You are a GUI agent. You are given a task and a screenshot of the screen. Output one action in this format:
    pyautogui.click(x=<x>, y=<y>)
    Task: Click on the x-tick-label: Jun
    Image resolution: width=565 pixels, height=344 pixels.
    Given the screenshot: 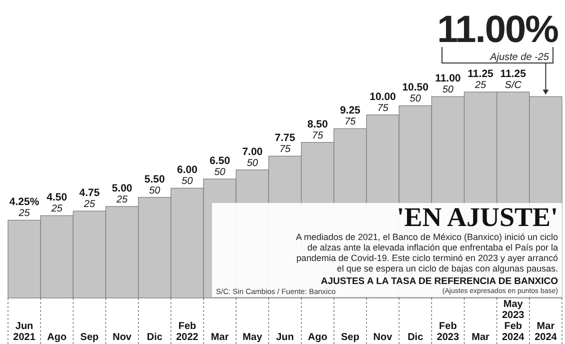 What is the action you would take?
    pyautogui.click(x=285, y=337)
    